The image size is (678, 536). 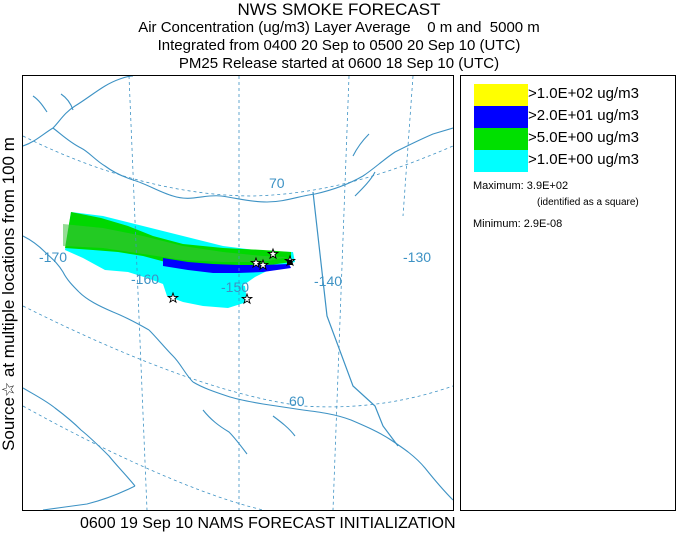 I want to click on legend-label-3: >5.0E+00 ug/m3, so click(x=583, y=137).